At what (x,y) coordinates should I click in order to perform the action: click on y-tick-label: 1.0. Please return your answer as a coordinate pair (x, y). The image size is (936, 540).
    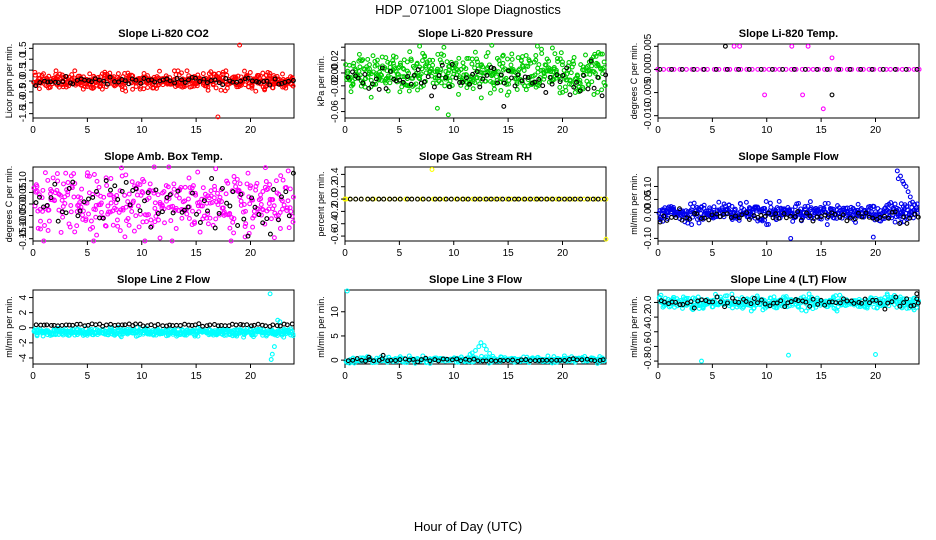
    Looking at the image, I should click on (23, 59).